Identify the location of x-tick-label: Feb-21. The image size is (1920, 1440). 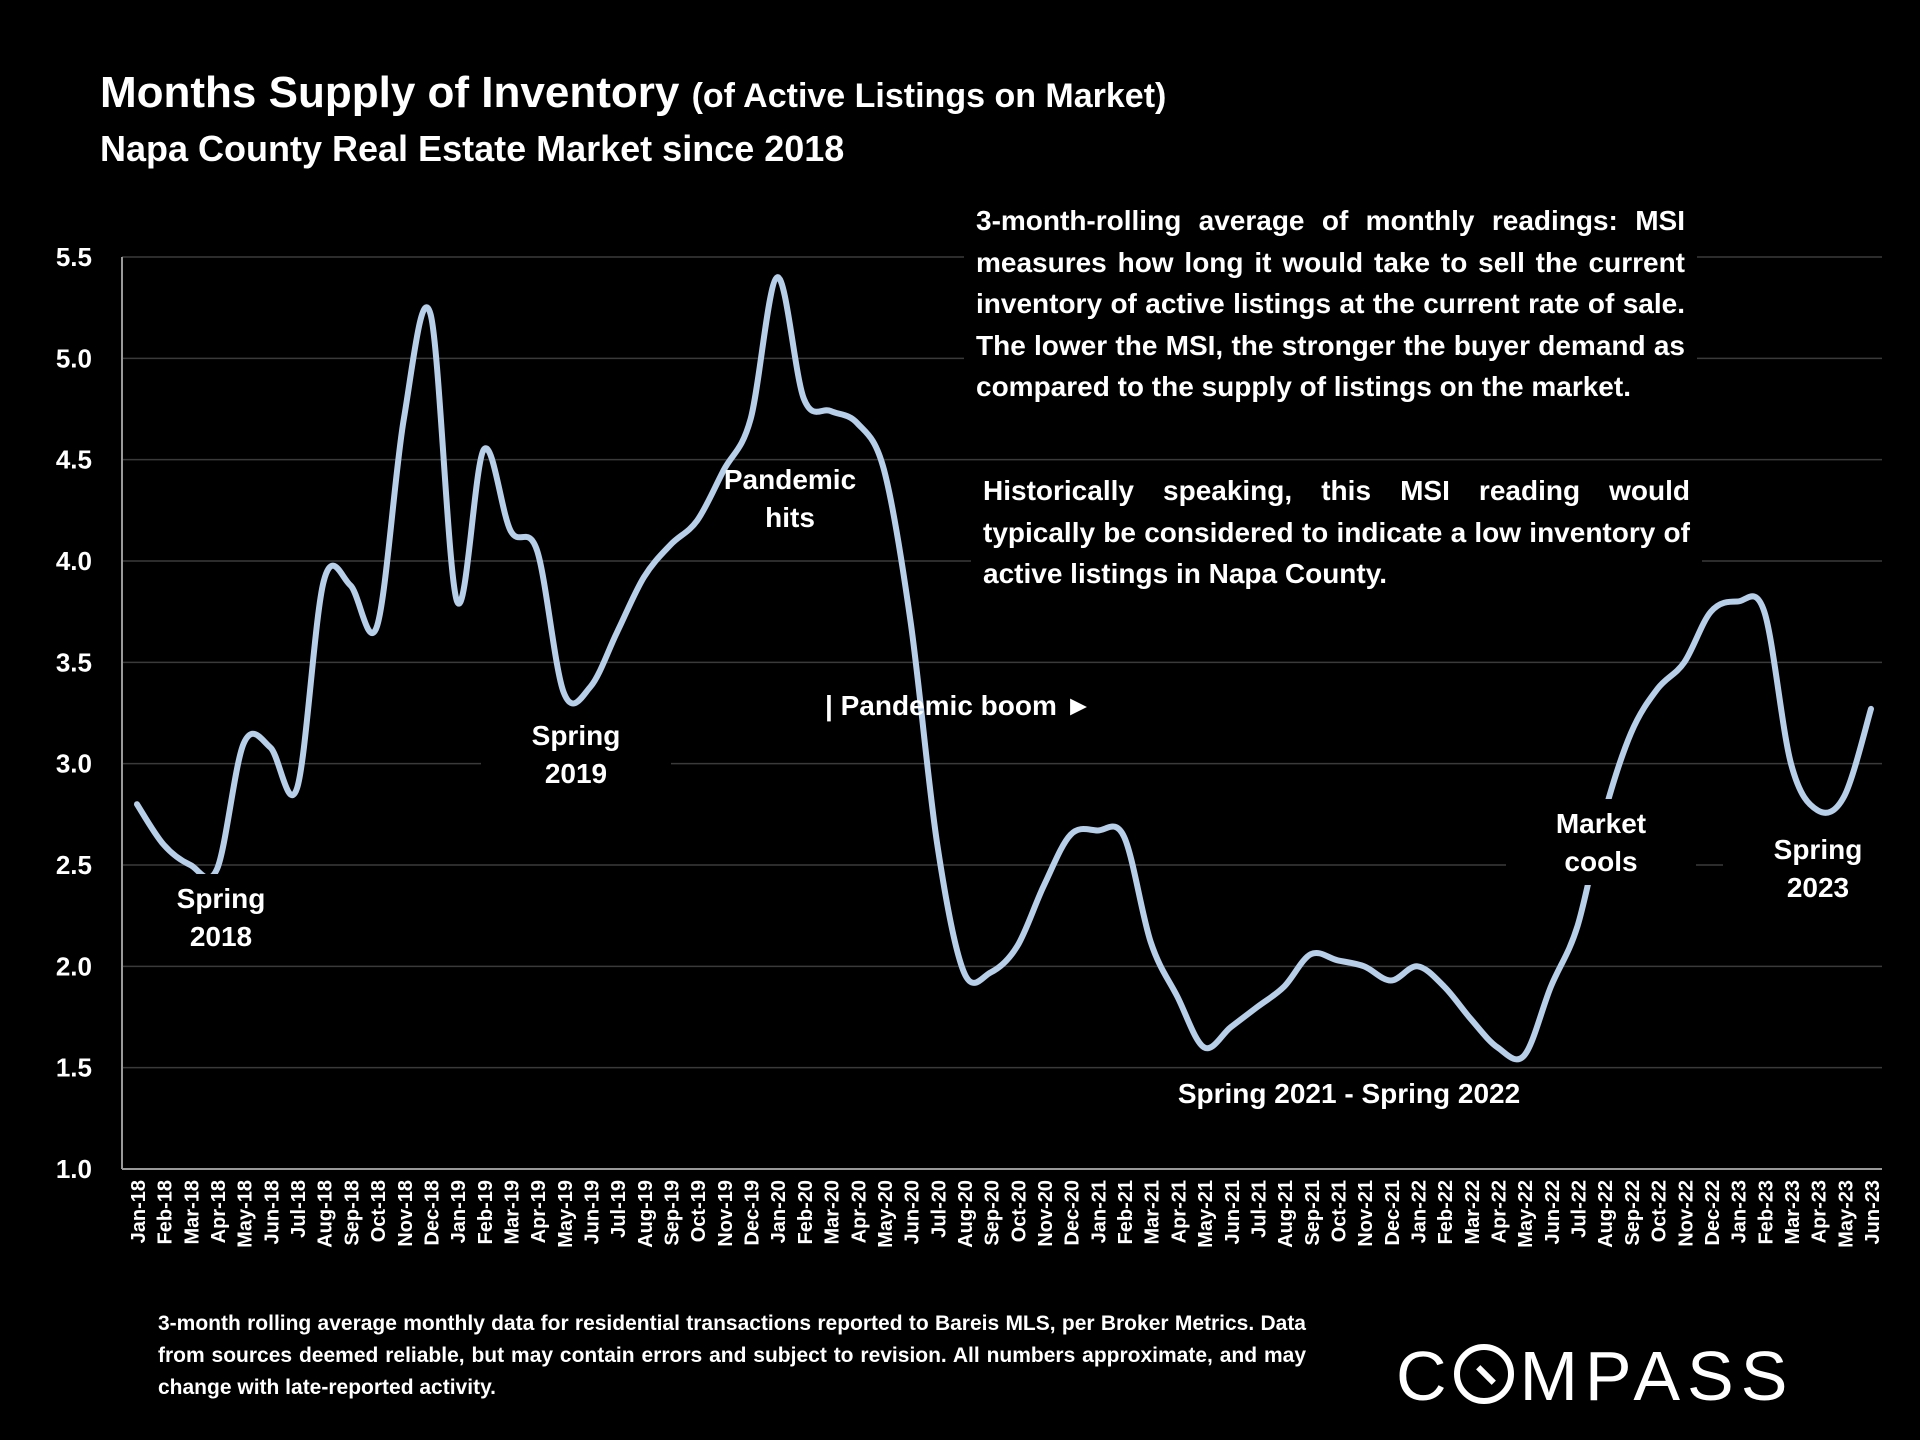
(1126, 1212).